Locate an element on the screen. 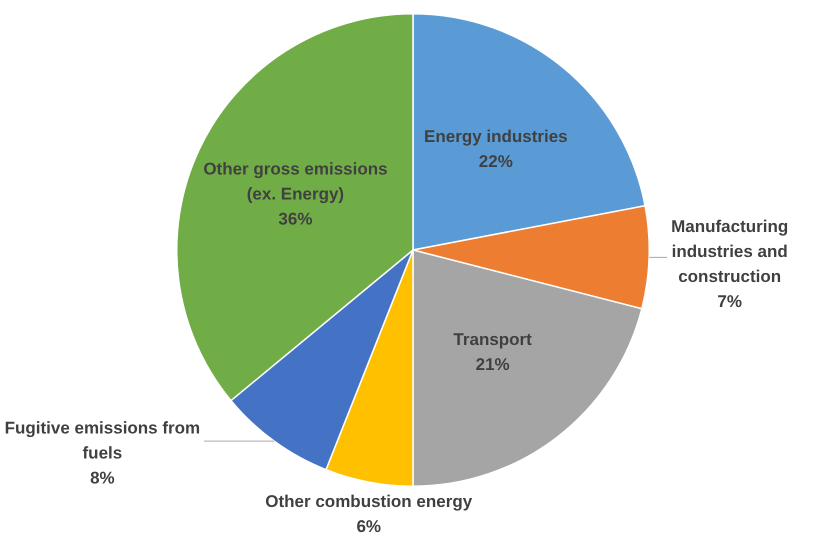  data-label: 7% is located at coordinates (729, 302).